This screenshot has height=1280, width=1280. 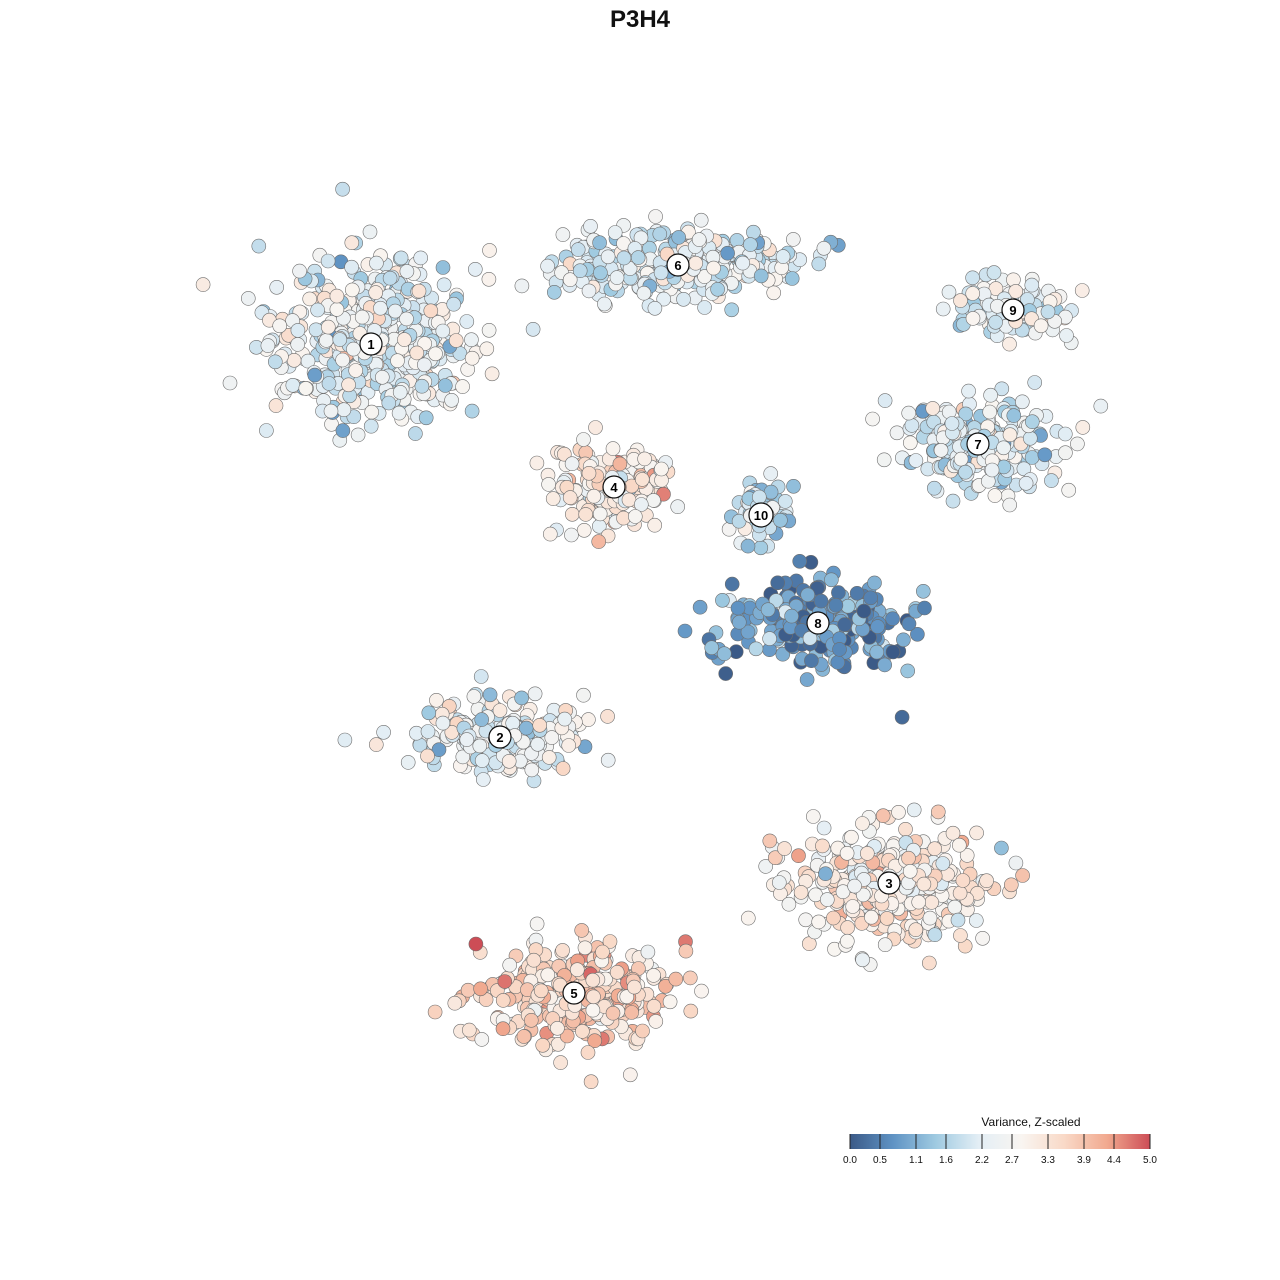 What do you see at coordinates (500, 737) in the screenshot?
I see `cluster-label-2: 2` at bounding box center [500, 737].